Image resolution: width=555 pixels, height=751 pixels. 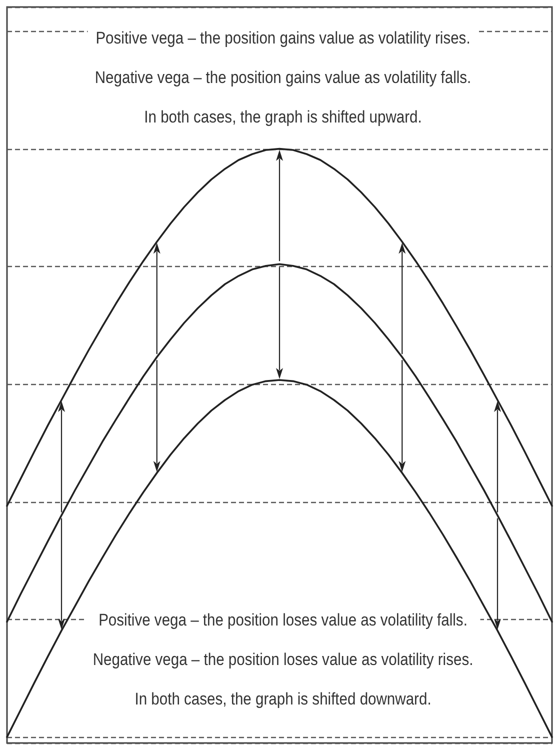 What do you see at coordinates (283, 660) in the screenshot?
I see `text: Positive vega – the position loses value as volatility falls. Negative vega – the position loses value as volatility rises. In both cases, the graph is shifted downward.` at bounding box center [283, 660].